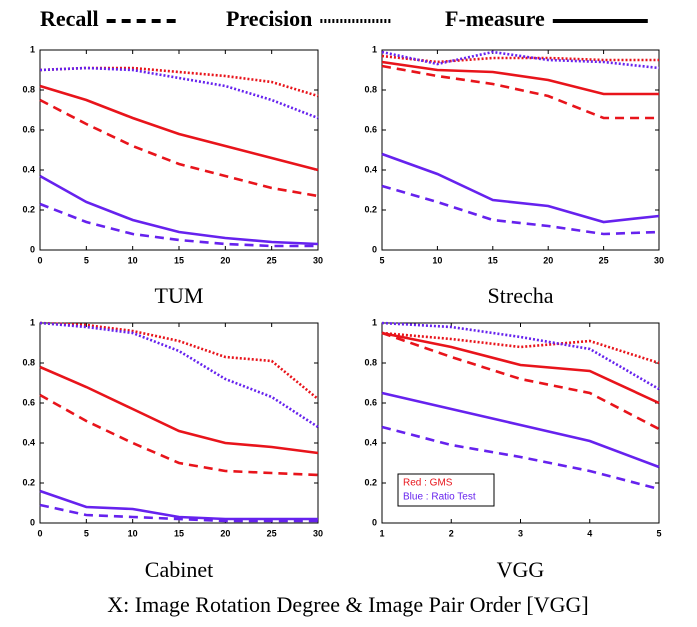  What do you see at coordinates (179, 569) in the screenshot?
I see `panel-title: Cabinet` at bounding box center [179, 569].